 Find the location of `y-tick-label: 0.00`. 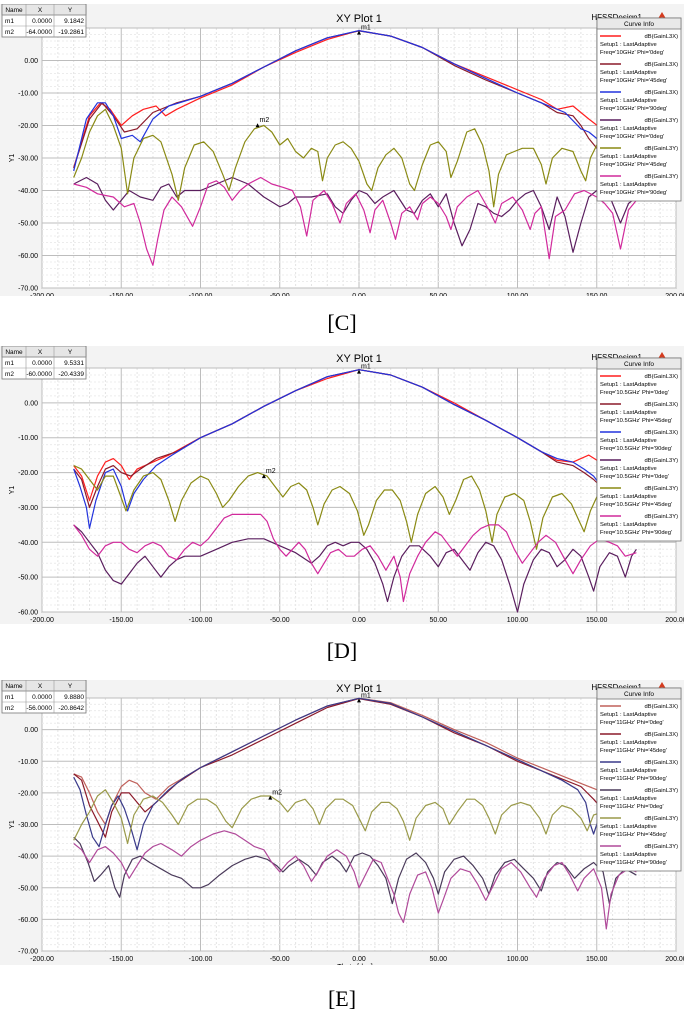

y-tick-label: 0.00 is located at coordinates (31, 730).